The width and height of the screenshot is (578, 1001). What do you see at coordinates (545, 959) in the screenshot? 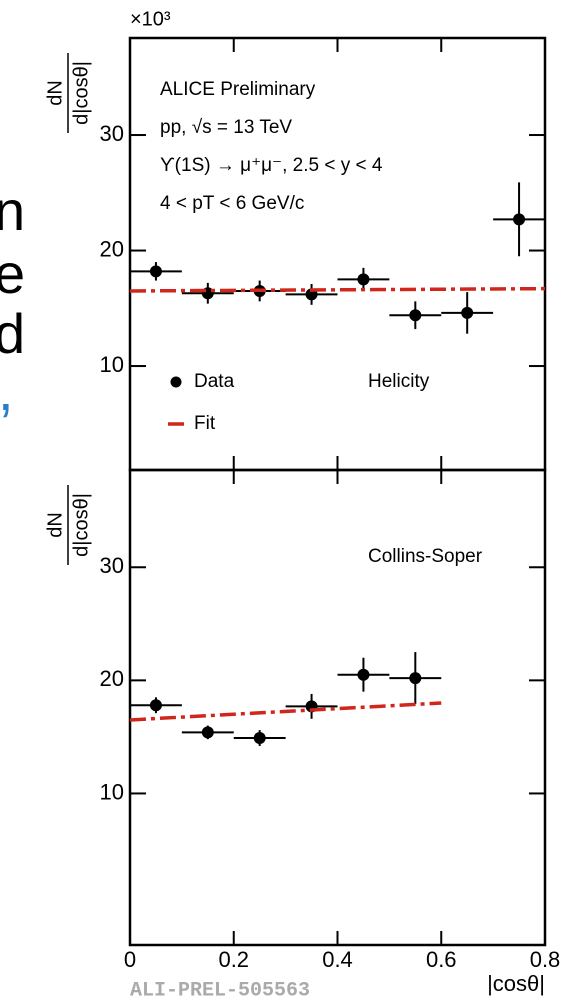
I see `x-tick-label: 0.8` at bounding box center [545, 959].